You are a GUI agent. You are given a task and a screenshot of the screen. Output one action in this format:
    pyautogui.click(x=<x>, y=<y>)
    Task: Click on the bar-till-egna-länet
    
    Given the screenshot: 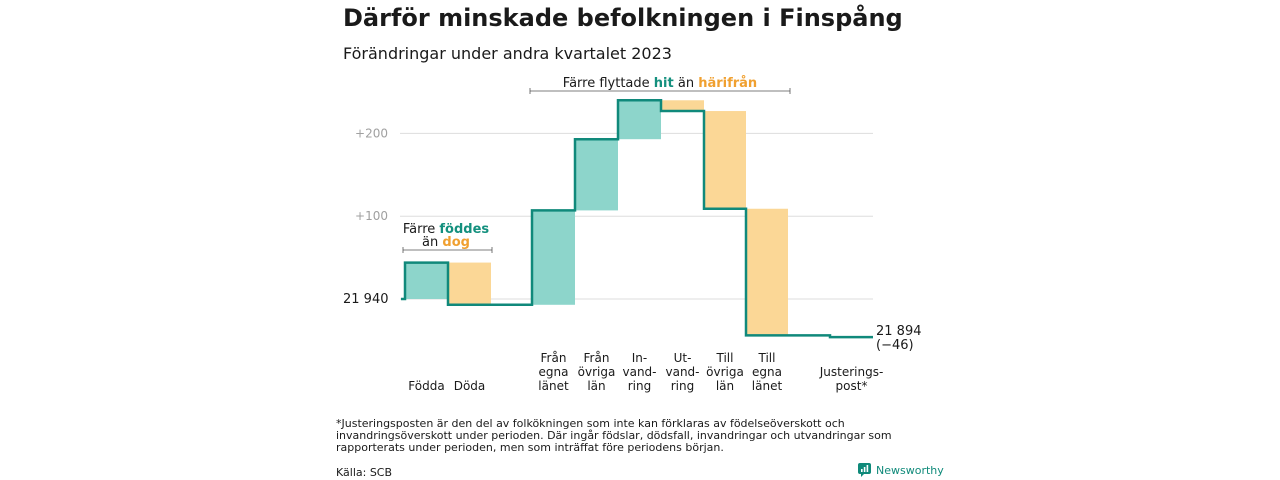 What is the action you would take?
    pyautogui.click(x=767, y=272)
    